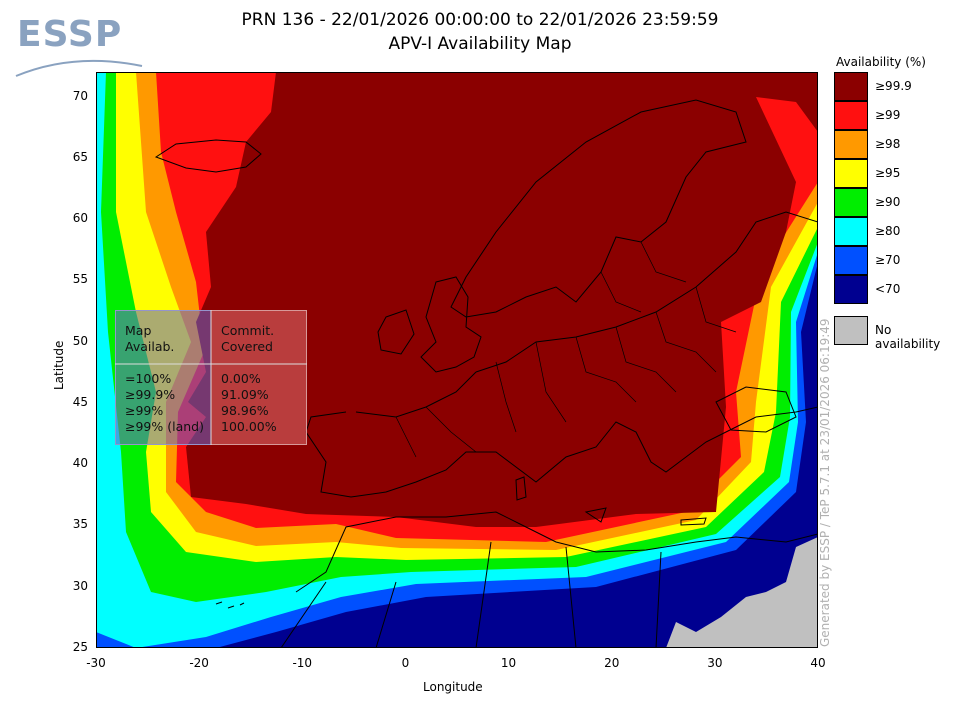 The height and width of the screenshot is (720, 960). What do you see at coordinates (79, 68) in the screenshot?
I see `essp-logo` at bounding box center [79, 68].